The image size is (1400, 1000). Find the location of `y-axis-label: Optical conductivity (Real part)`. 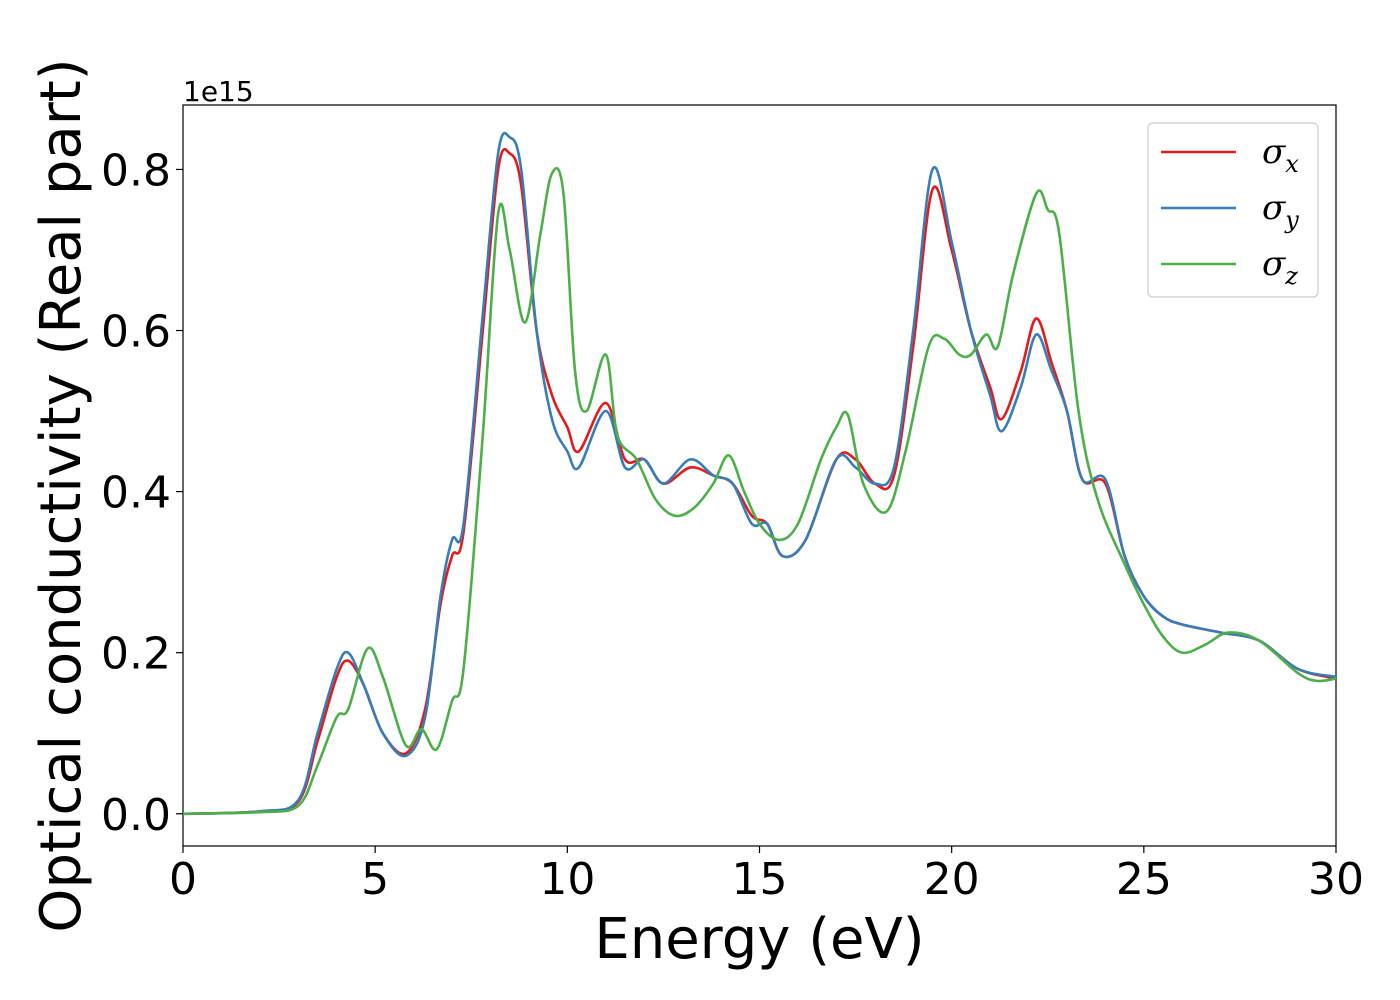

y-axis-label: Optical conductivity (Real part) is located at coordinates (61, 495).